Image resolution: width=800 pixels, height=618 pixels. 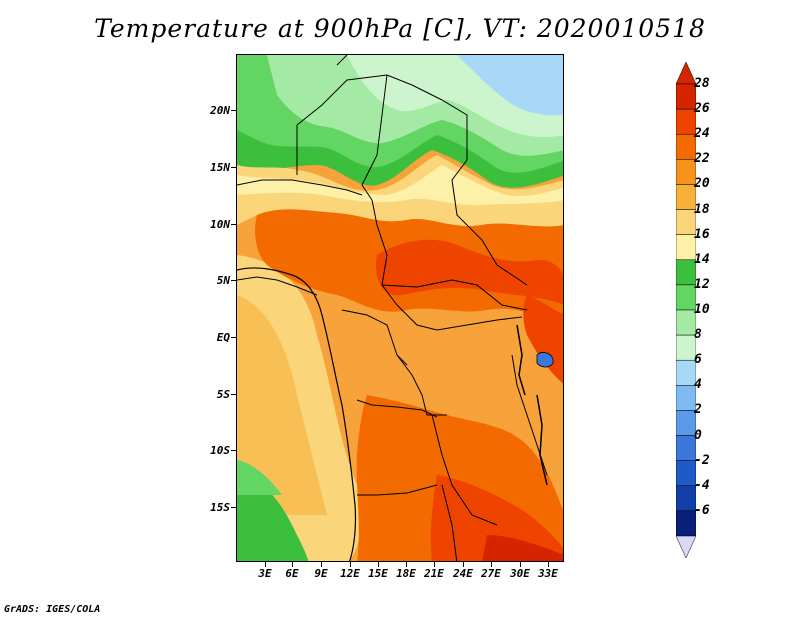 I want to click on colorbar, so click(x=686, y=310).